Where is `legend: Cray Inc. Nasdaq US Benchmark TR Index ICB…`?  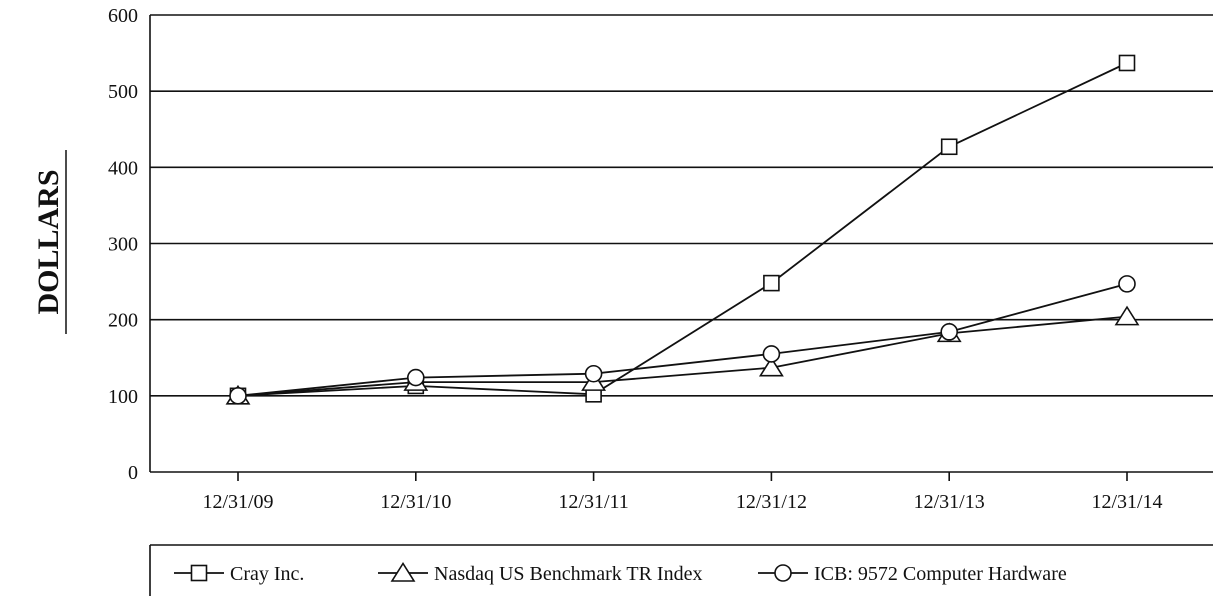
legend: Cray Inc. Nasdaq US Benchmark TR Index ICB… is located at coordinates (681, 570).